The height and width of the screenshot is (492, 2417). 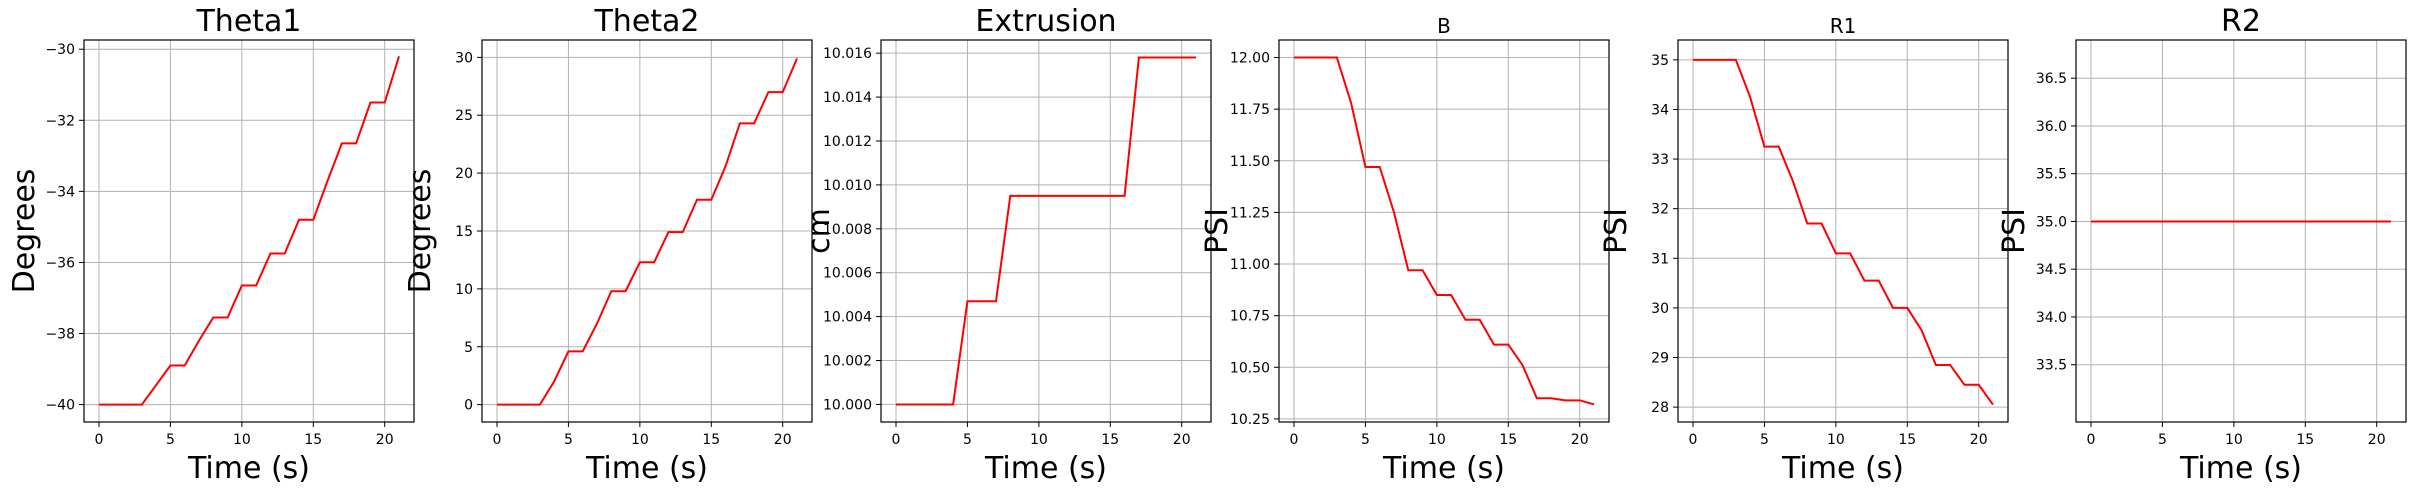 I want to click on y-tick-label: 35.5, so click(x=2051, y=175).